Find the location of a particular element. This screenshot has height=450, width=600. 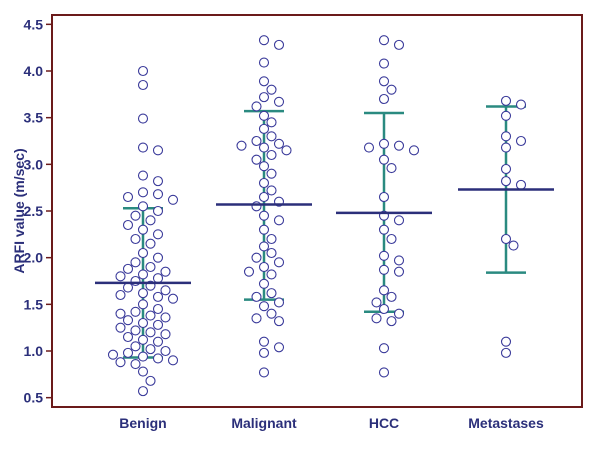

y-tick-label: 2.5 is located at coordinates (34, 211).